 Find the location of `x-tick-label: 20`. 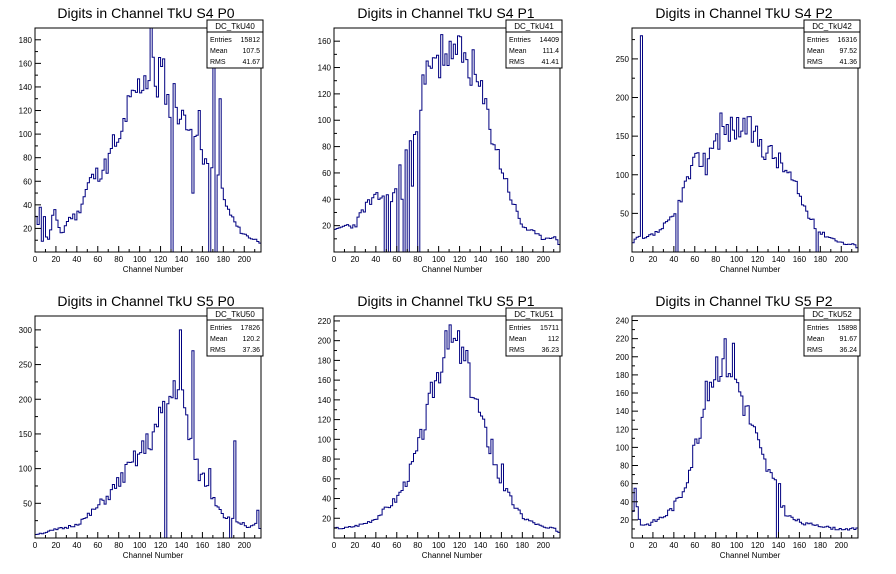

x-tick-label: 20 is located at coordinates (354, 259).